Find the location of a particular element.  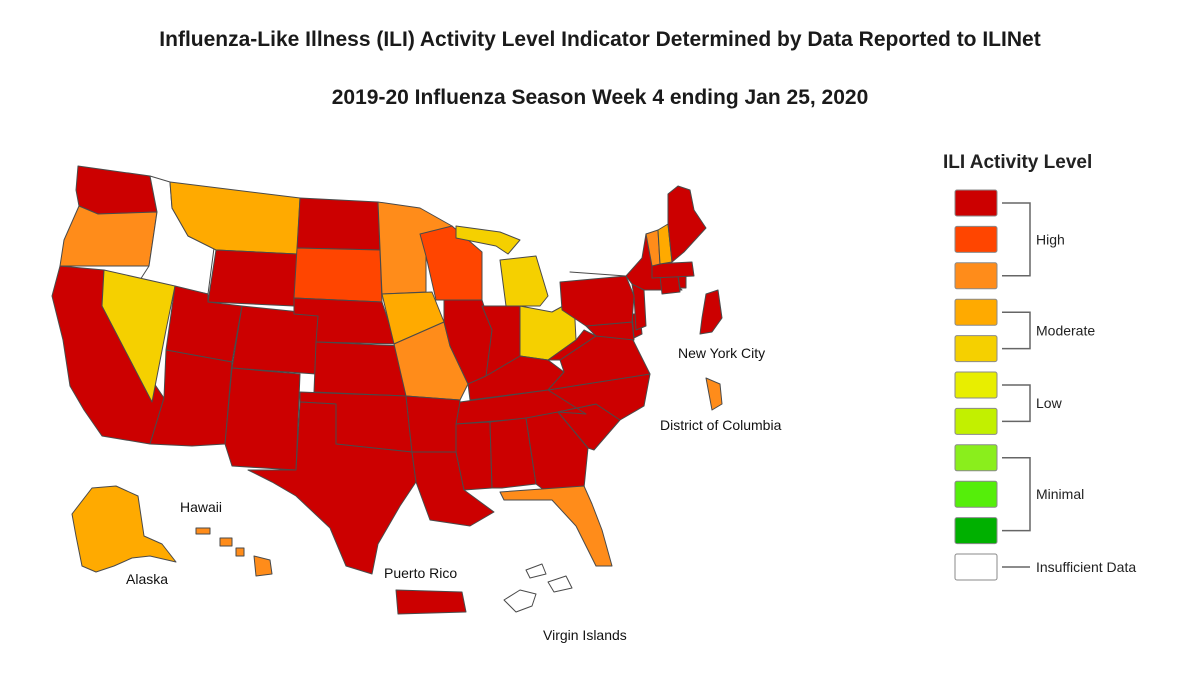

region-arkansas is located at coordinates (433, 424).